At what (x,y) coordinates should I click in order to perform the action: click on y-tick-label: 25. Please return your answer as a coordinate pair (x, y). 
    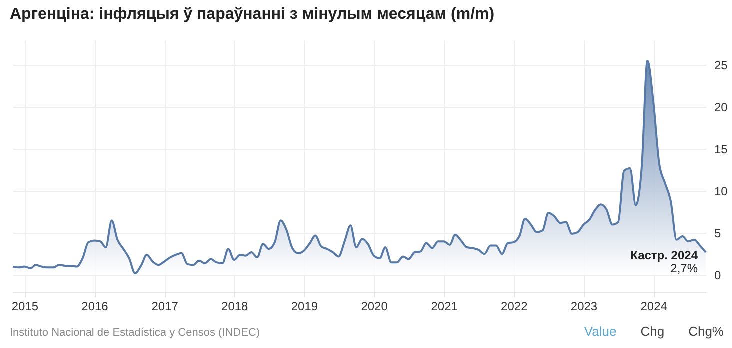
    Looking at the image, I should click on (721, 65).